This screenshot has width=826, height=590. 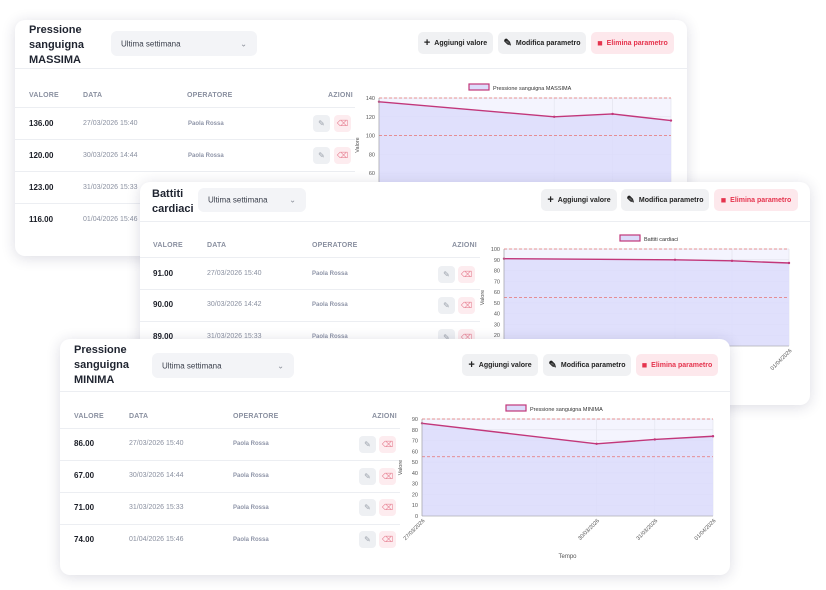 I want to click on y-tick-label: 90, so click(x=497, y=261).